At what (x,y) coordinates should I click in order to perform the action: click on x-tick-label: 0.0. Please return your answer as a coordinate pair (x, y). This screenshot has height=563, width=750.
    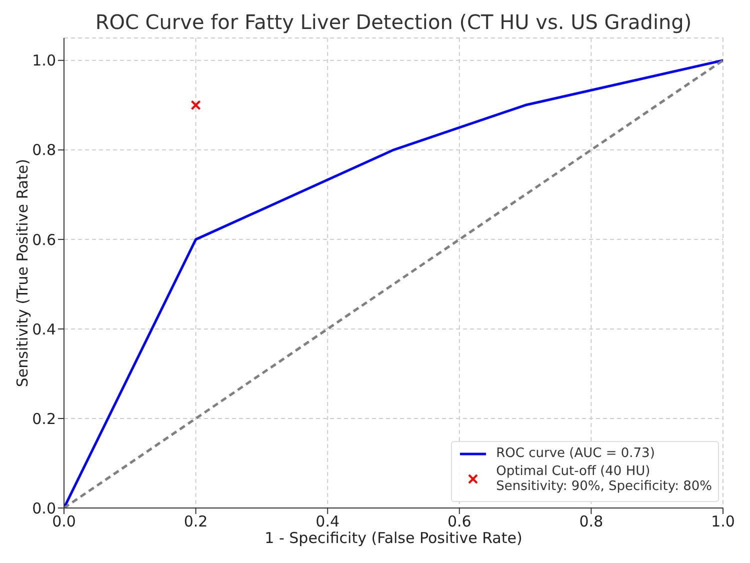
    Looking at the image, I should click on (64, 521).